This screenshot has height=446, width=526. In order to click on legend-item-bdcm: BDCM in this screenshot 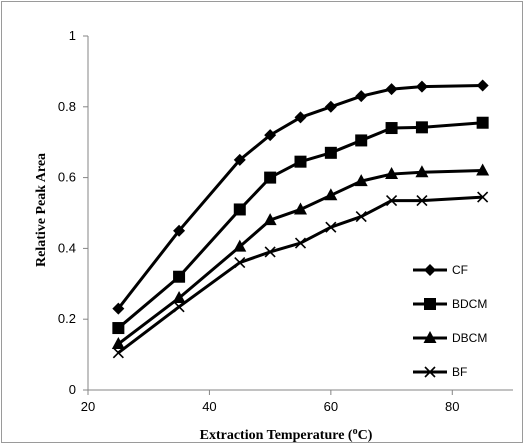, I will do `click(450, 304)`.